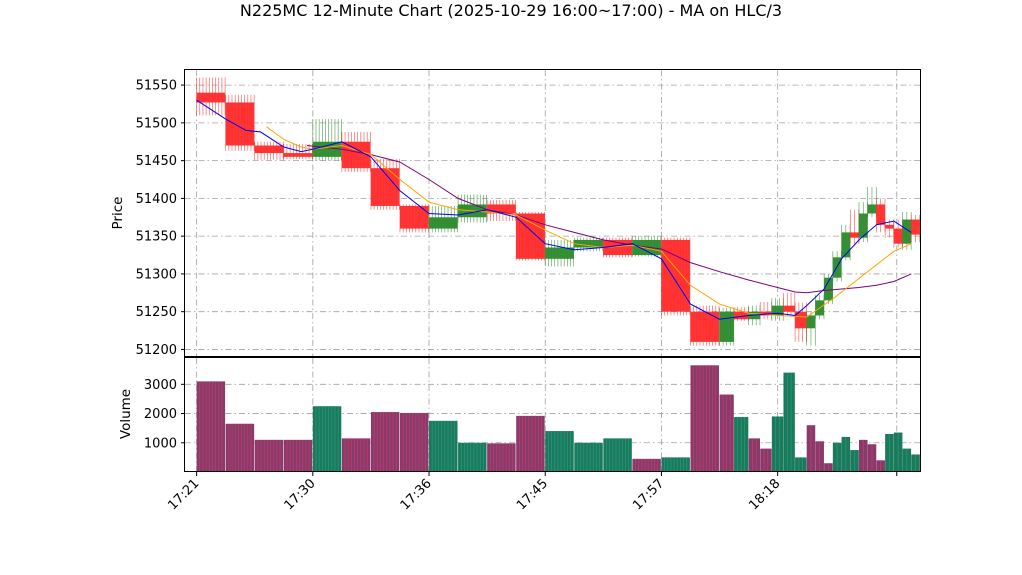  What do you see at coordinates (156, 86) in the screenshot?
I see `price-tick-label: 51550` at bounding box center [156, 86].